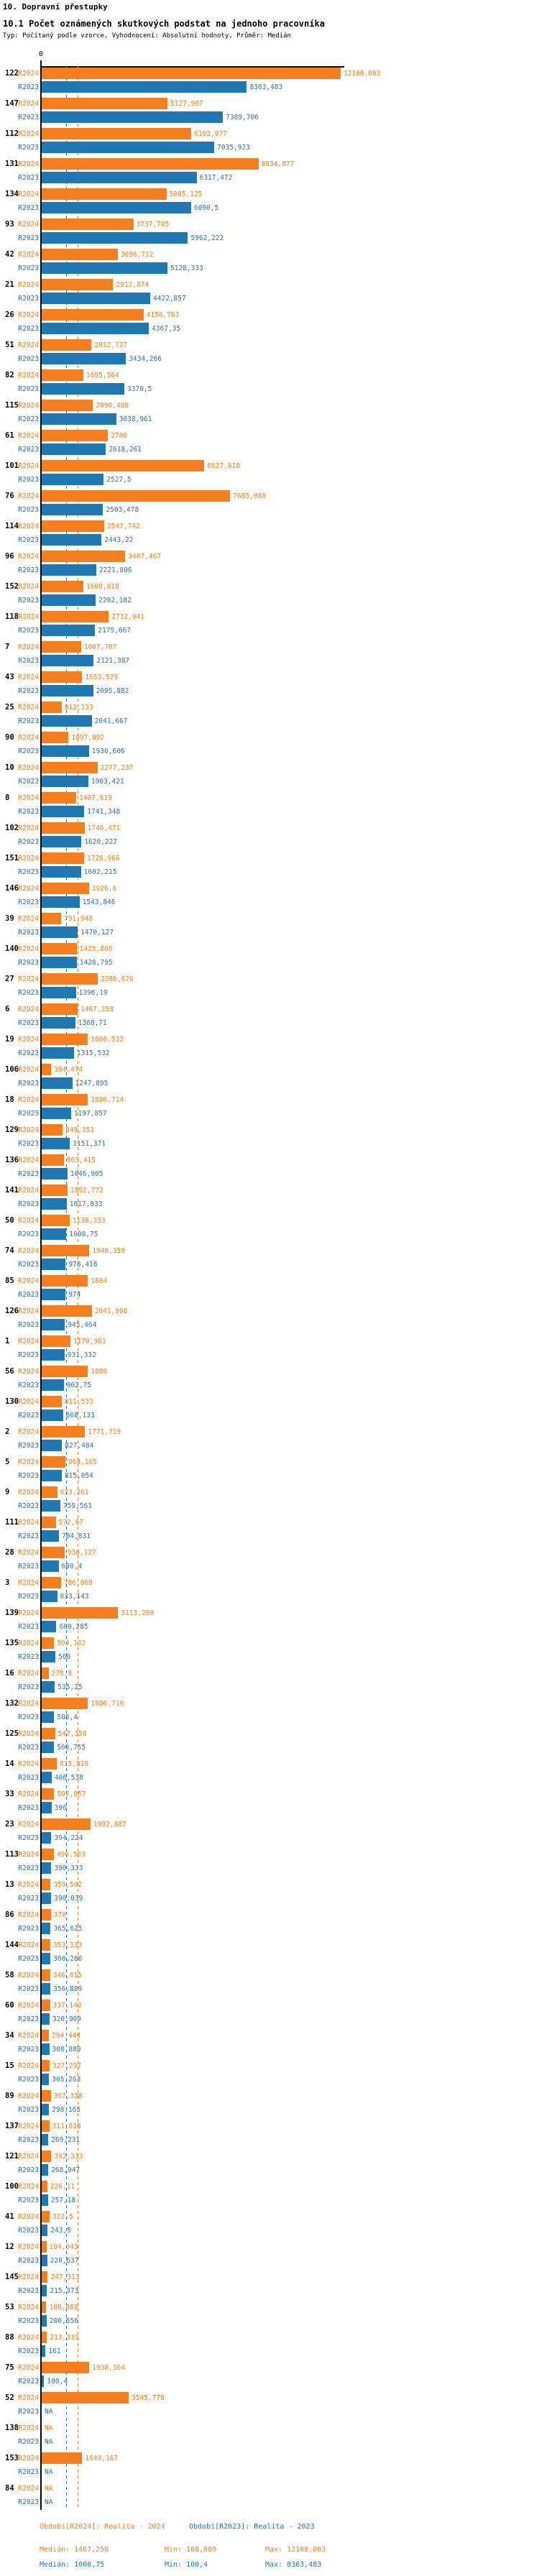 Image resolution: width=539 pixels, height=2576 pixels. I want to click on value-label-r2023: 868,133, so click(80, 1416).